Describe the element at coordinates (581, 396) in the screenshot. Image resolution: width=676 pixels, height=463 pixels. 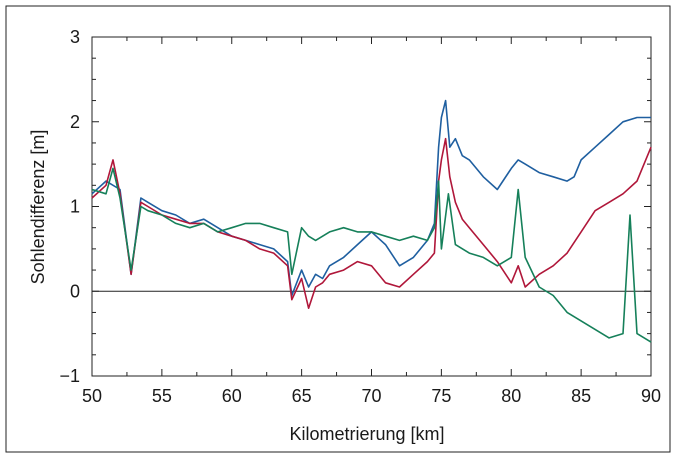
I see `x-tick-label: 85` at that location.